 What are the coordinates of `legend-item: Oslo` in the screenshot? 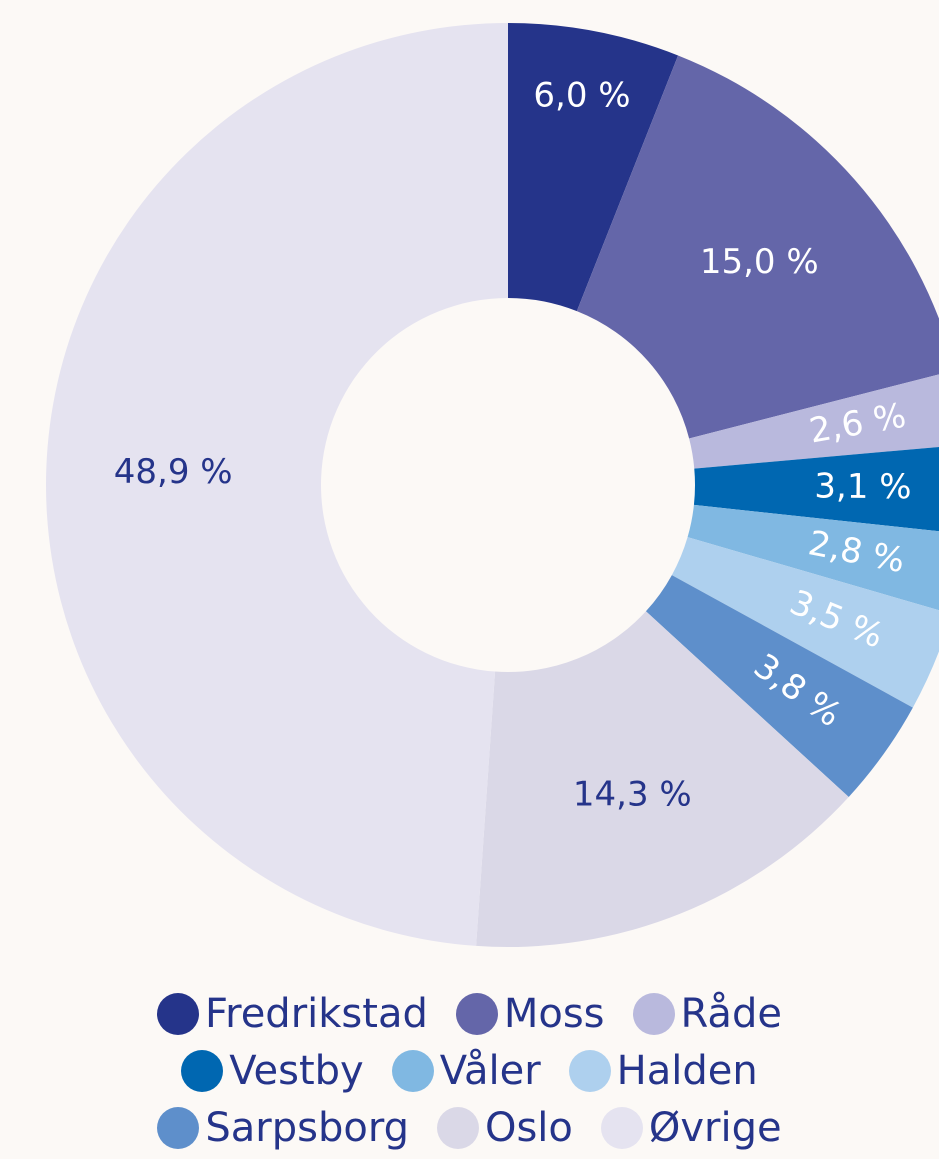 It's located at (504, 1127).